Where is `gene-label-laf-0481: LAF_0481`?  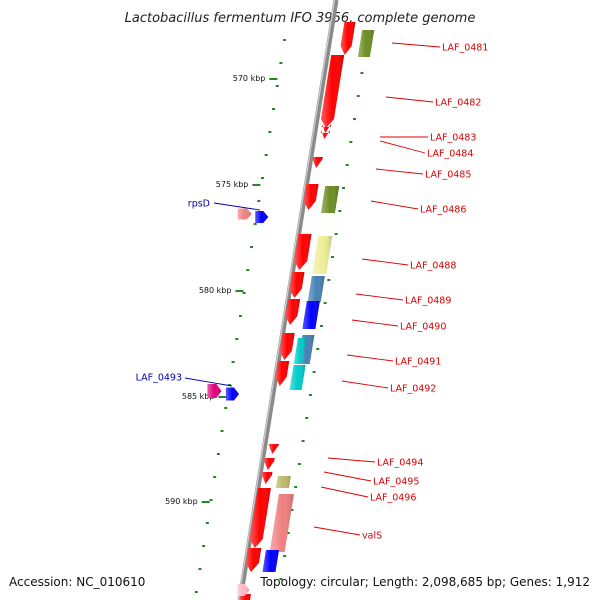 gene-label-laf-0481: LAF_0481 is located at coordinates (465, 48).